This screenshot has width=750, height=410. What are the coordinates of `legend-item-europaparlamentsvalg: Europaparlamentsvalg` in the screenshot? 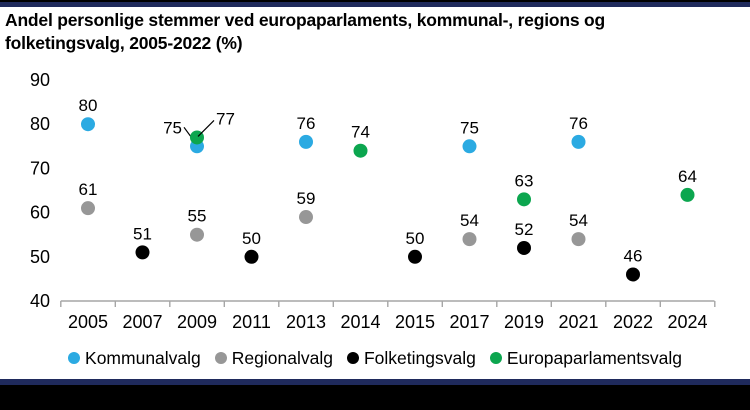 It's located at (585, 358).